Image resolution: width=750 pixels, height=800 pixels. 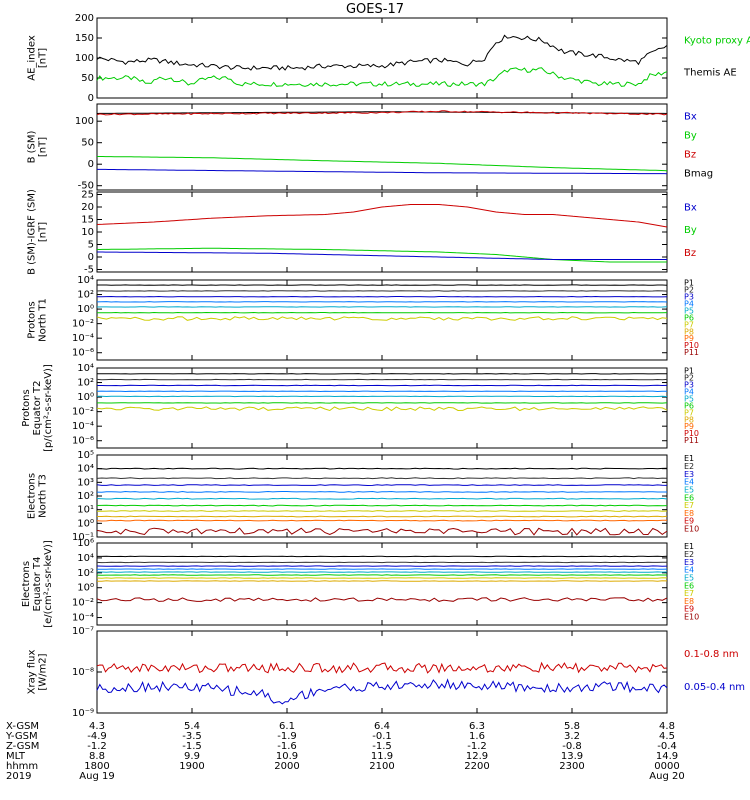 What do you see at coordinates (91, 245) in the screenshot?
I see `y-tick-label: 5` at bounding box center [91, 245].